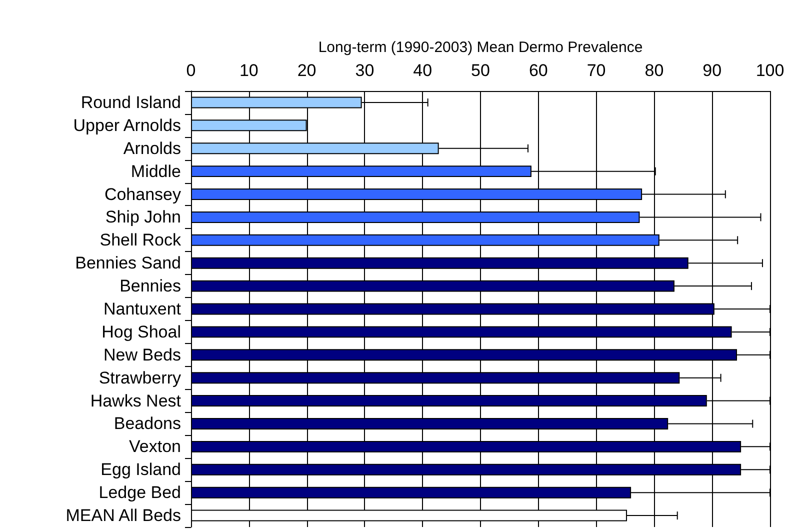 The width and height of the screenshot is (793, 529). Describe the element at coordinates (155, 171) in the screenshot. I see `y-tick-label: Middle` at that location.